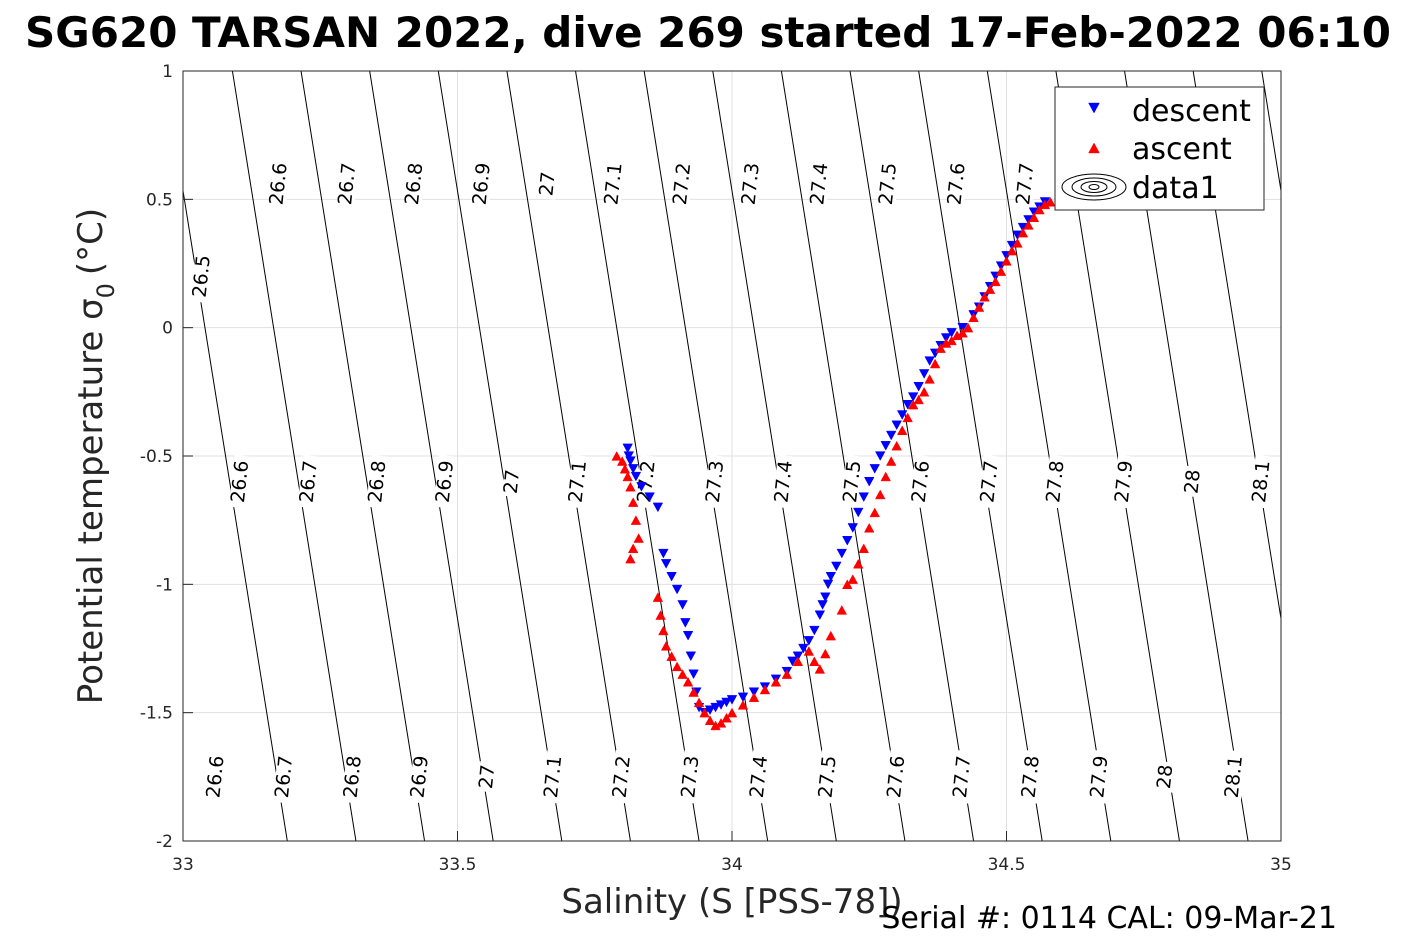 Image resolution: width=1417 pixels, height=945 pixels. What do you see at coordinates (1192, 481) in the screenshot?
I see `contour-label: 28` at bounding box center [1192, 481].